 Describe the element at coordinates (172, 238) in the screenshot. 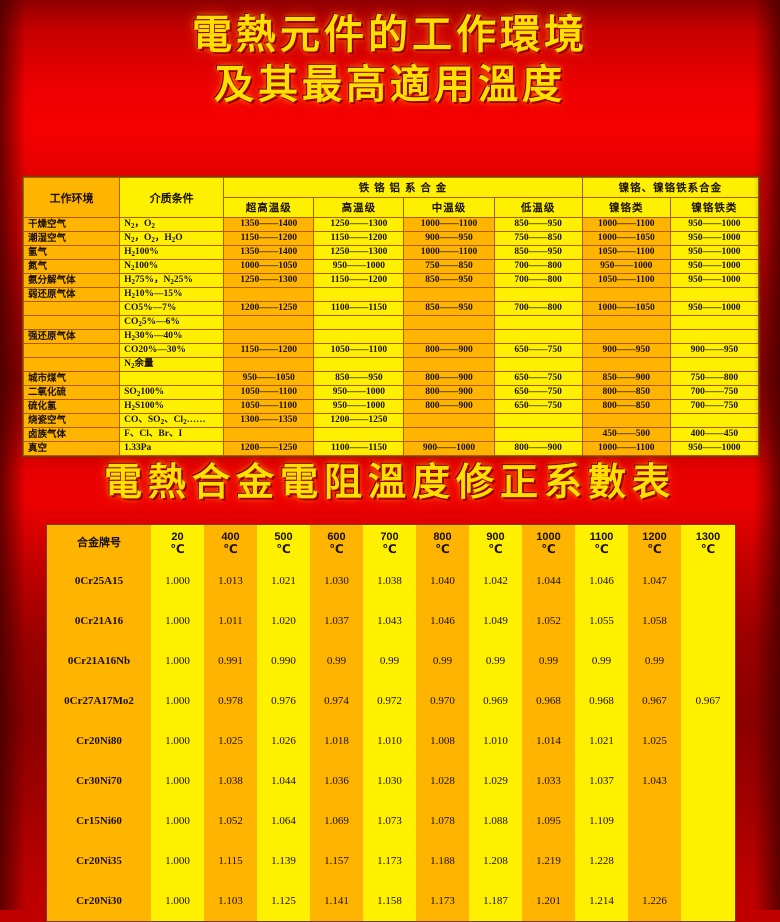

I see `cell-medium-condition: N2，O2，H2O` at that location.